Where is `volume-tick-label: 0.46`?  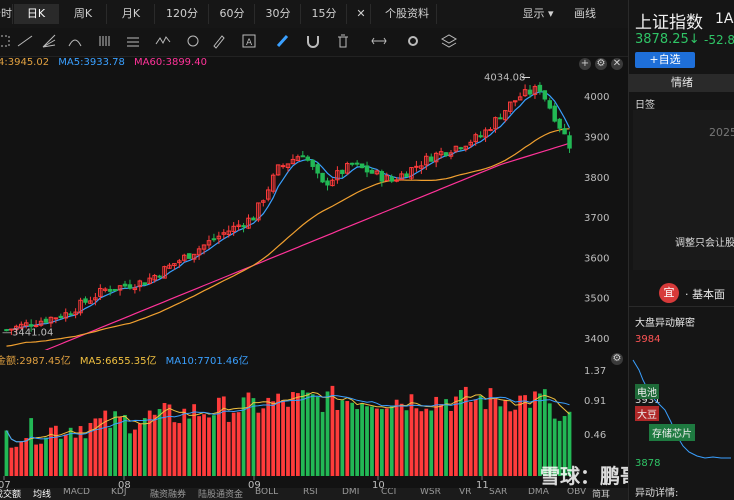
volume-tick-label: 0.46 is located at coordinates (595, 435).